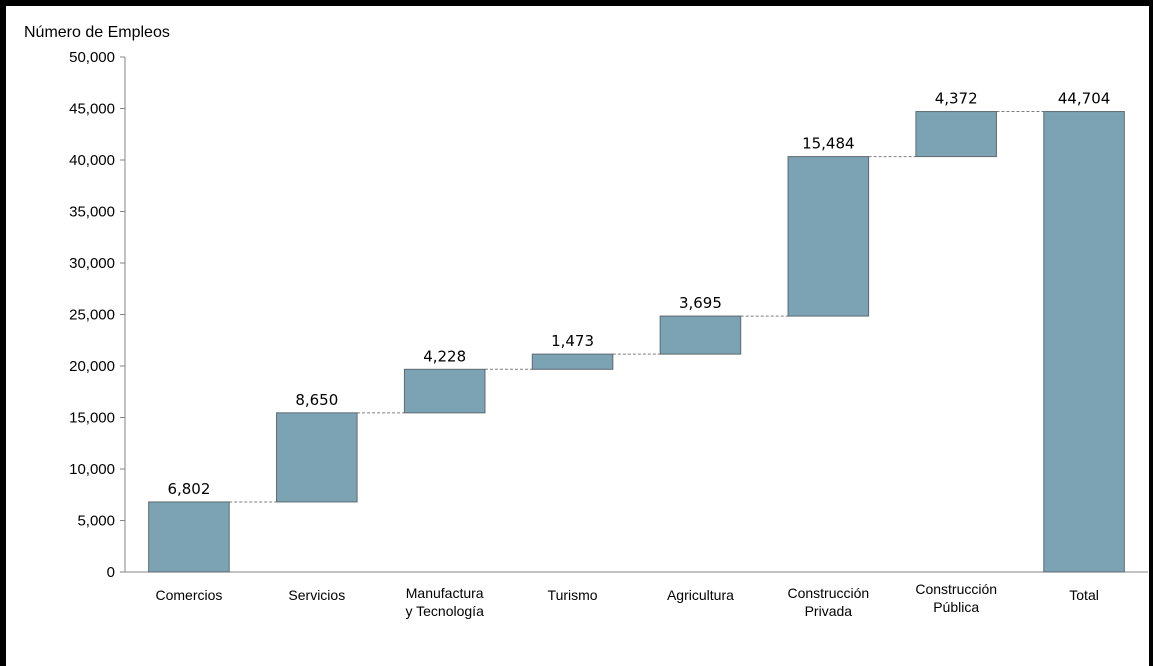 The height and width of the screenshot is (666, 1153). What do you see at coordinates (445, 602) in the screenshot?
I see `category-label: Manufactura y Tecnología` at bounding box center [445, 602].